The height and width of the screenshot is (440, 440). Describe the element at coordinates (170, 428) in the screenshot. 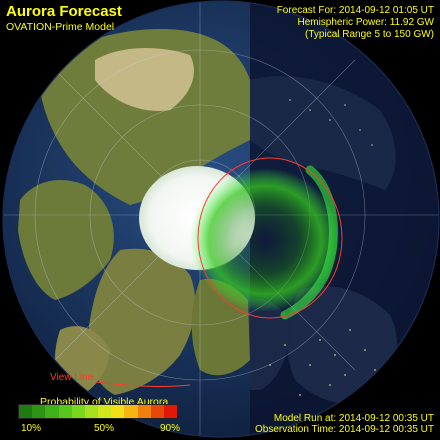

I see `legend-tick-90: 90%` at that location.